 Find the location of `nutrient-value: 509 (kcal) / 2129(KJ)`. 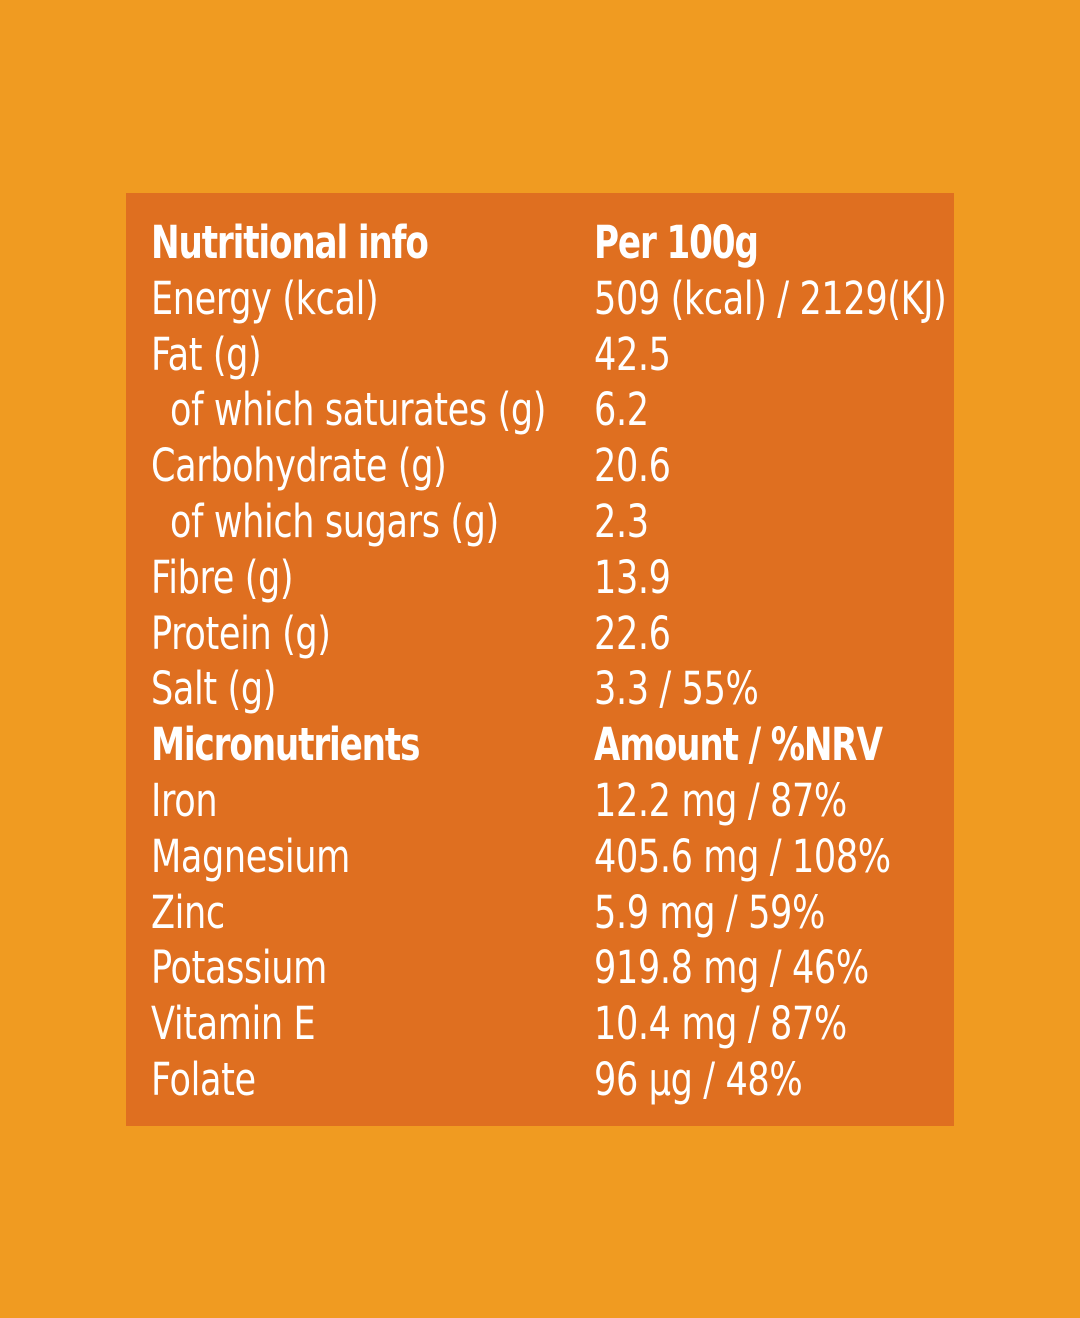

nutrient-value: 509 (kcal) / 2129(KJ) is located at coordinates (770, 298).